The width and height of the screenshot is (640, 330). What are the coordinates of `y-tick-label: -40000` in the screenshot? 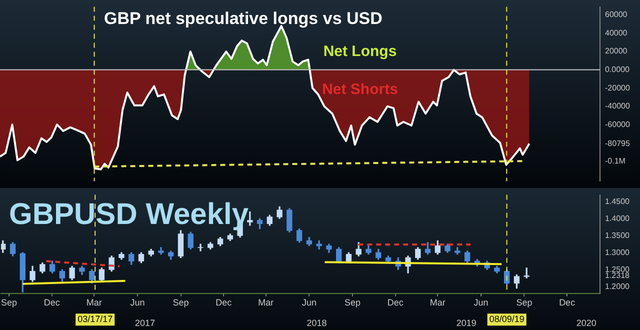 It's located at (617, 106).